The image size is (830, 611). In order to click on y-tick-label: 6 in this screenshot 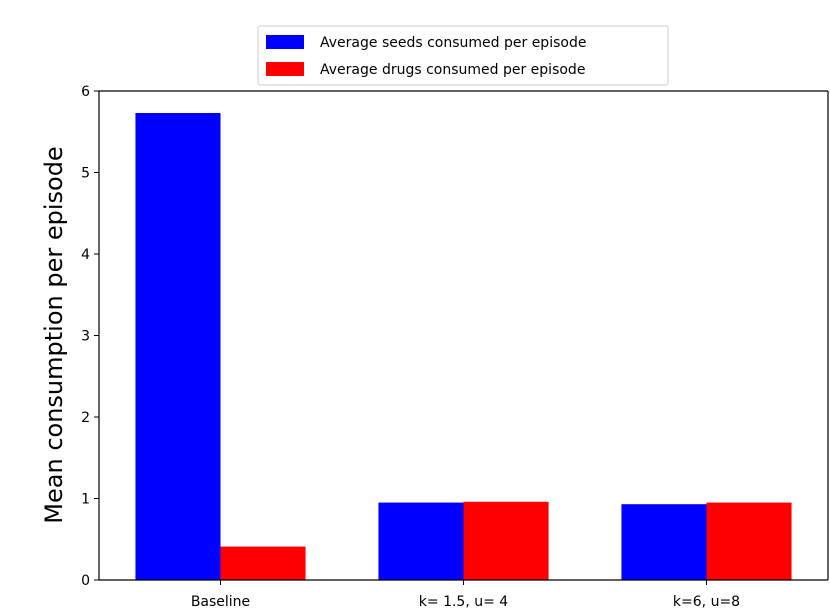, I will do `click(85, 92)`.